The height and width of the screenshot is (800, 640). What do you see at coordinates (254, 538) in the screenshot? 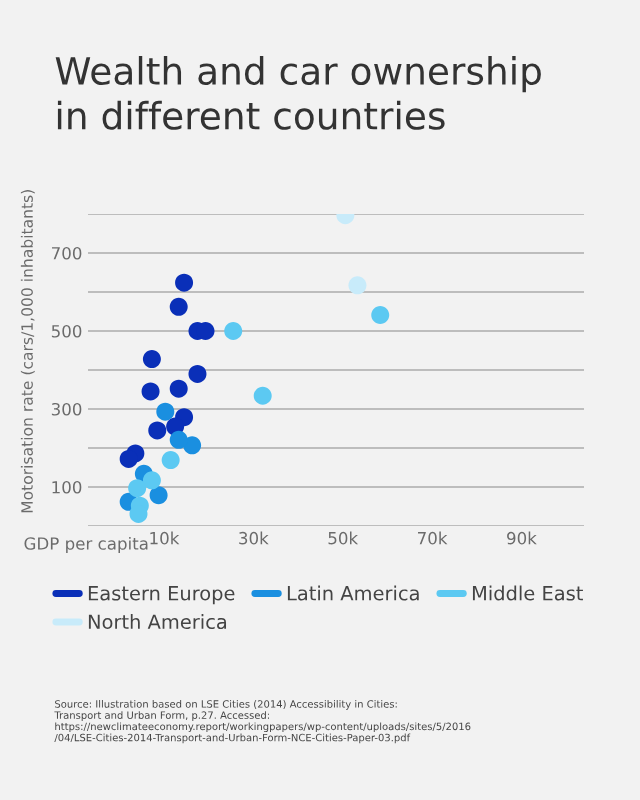
I see `x-tick-label: 30k` at bounding box center [254, 538].